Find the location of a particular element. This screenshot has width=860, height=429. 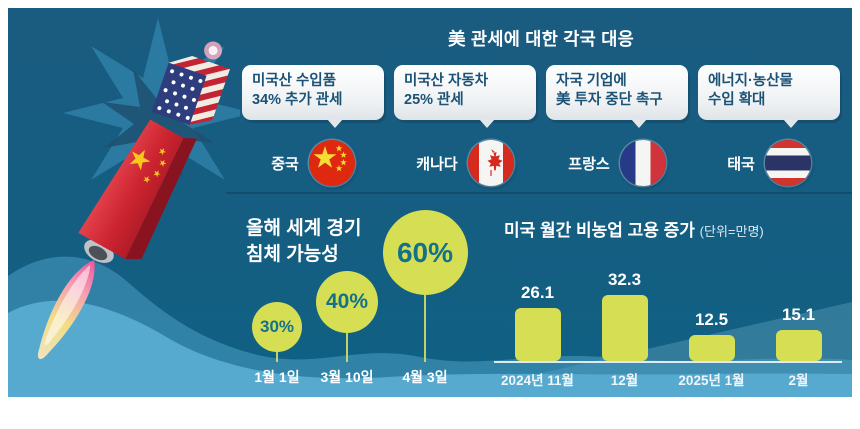

flag-row: 캐나다 is located at coordinates (465, 163).